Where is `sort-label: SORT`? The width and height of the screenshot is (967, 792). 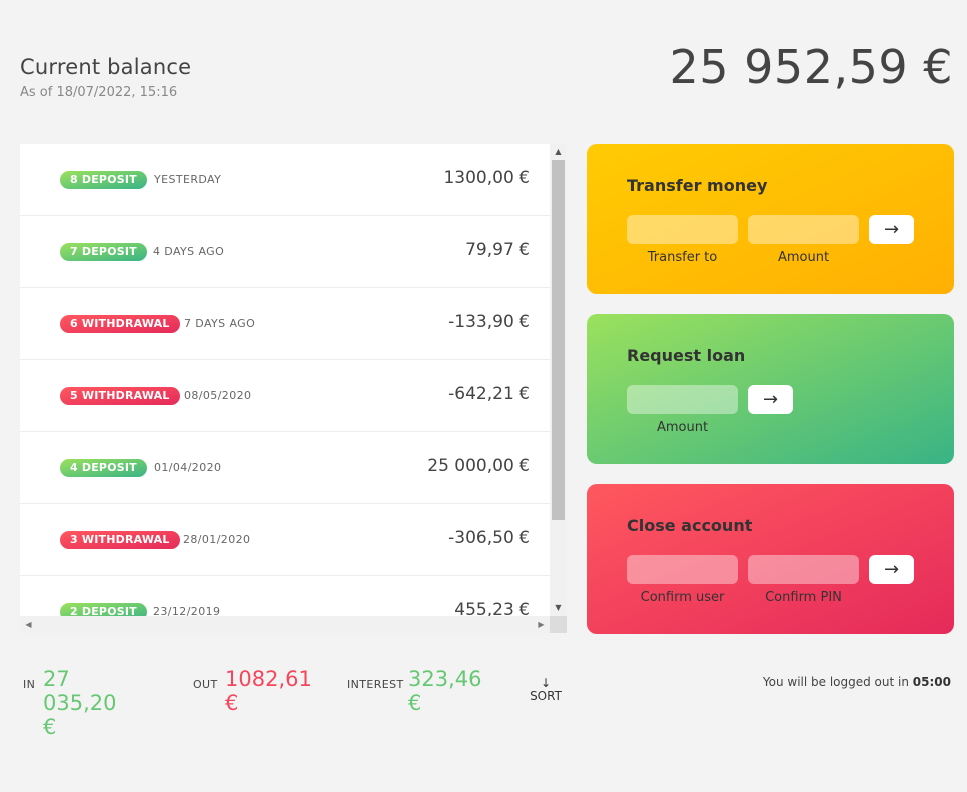
sort-label: SORT is located at coordinates (546, 696).